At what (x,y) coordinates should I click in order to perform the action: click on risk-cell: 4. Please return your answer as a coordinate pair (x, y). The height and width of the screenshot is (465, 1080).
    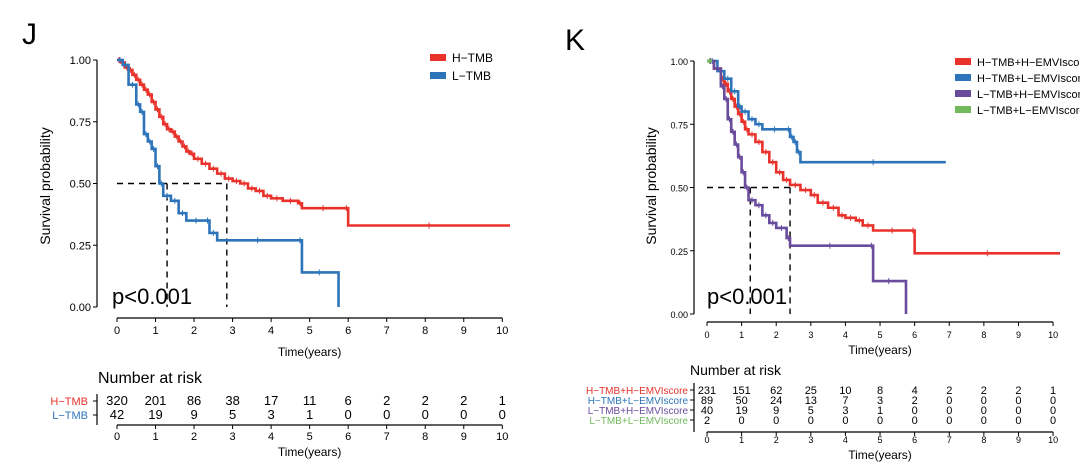
    Looking at the image, I should click on (915, 391).